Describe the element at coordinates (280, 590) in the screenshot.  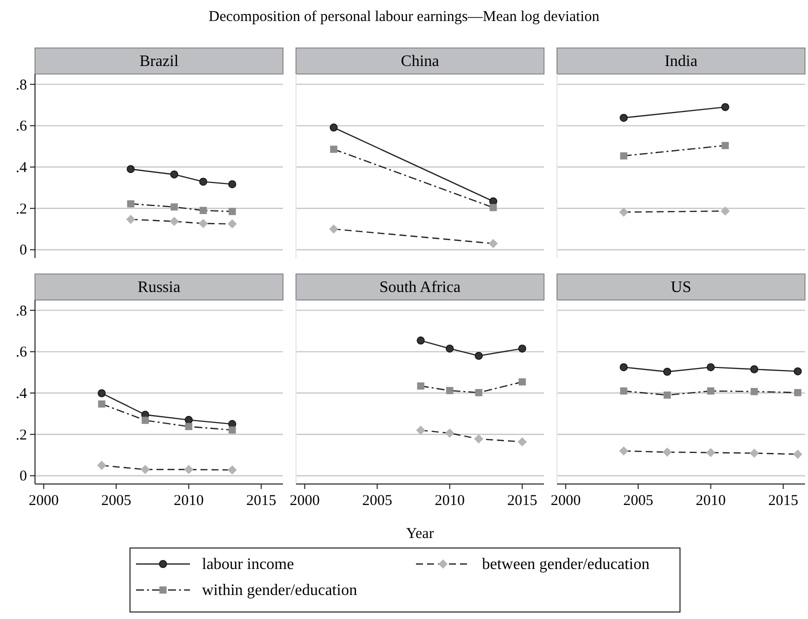
I see `legend-label: within gender/education` at that location.